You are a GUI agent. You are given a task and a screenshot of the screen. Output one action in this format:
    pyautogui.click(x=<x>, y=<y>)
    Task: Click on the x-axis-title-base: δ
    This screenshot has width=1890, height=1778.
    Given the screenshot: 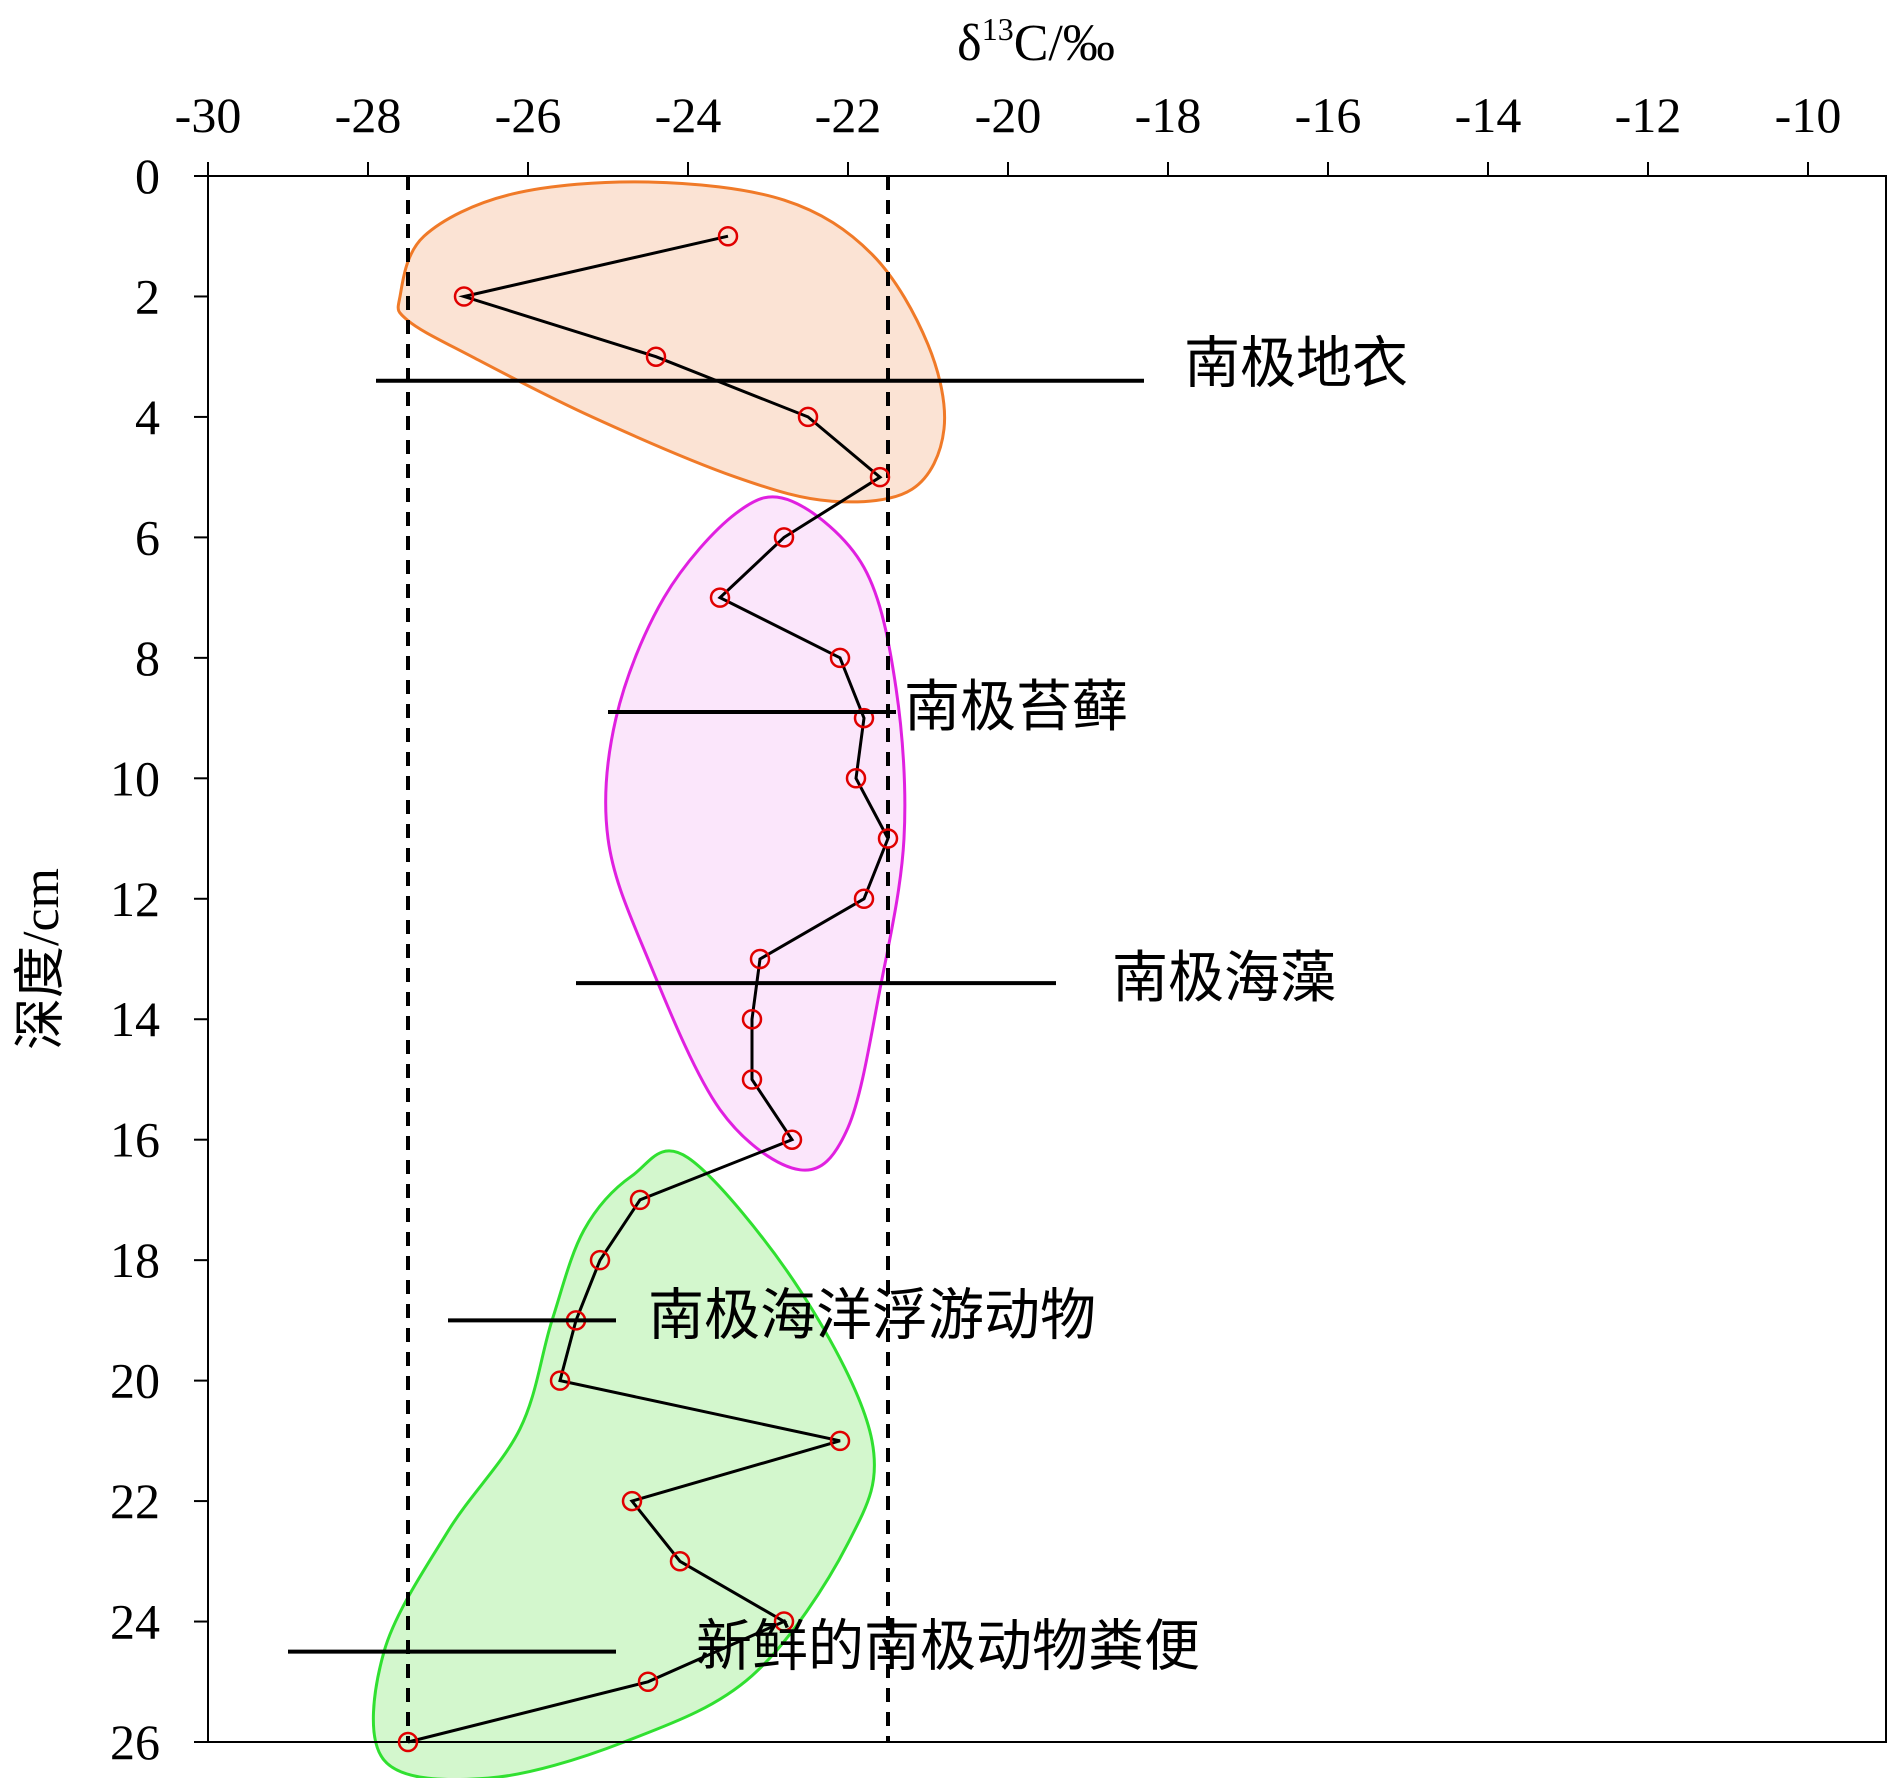 What is the action you would take?
    pyautogui.click(x=969, y=43)
    